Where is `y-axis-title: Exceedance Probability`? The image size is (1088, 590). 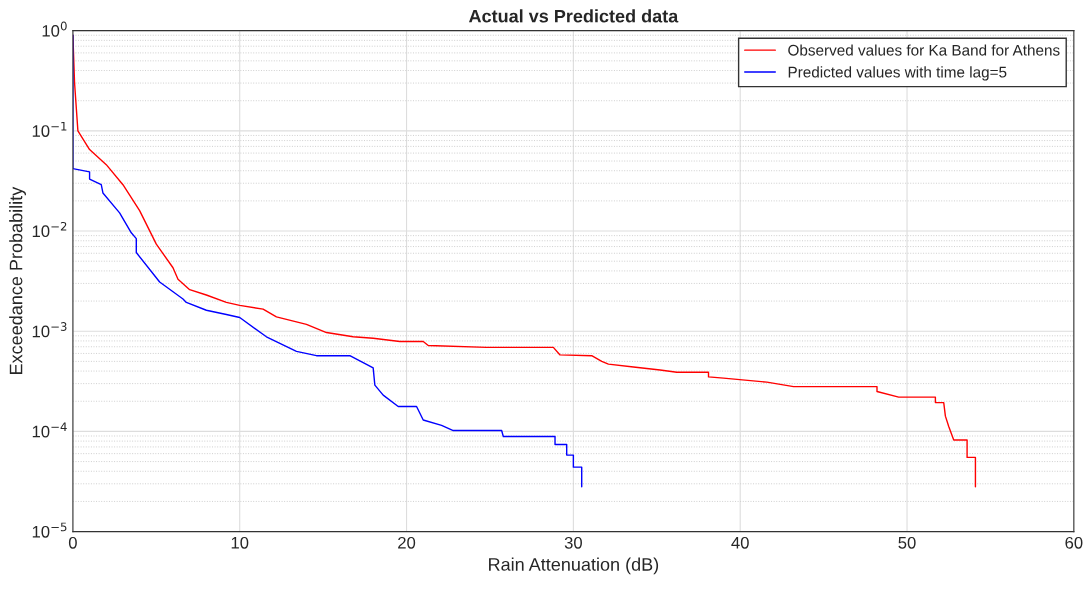
y-axis-title: Exceedance Probability is located at coordinates (17, 280).